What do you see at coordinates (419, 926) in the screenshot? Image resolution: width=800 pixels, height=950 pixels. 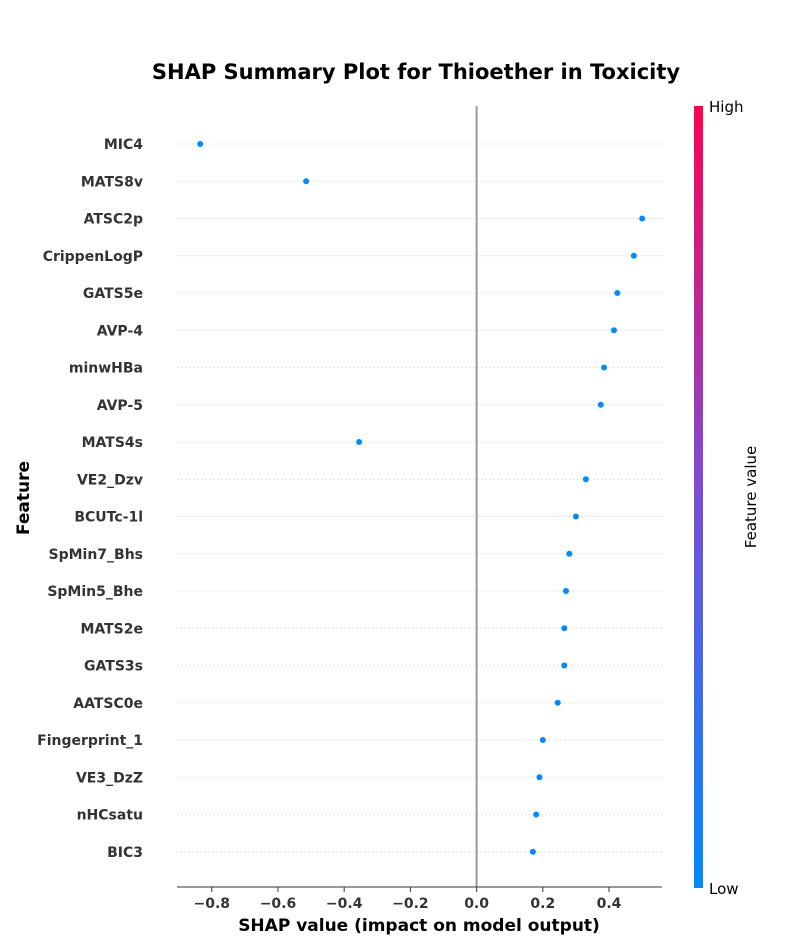 I see `x-axis-title: SHAP value (impact on model output)` at bounding box center [419, 926].